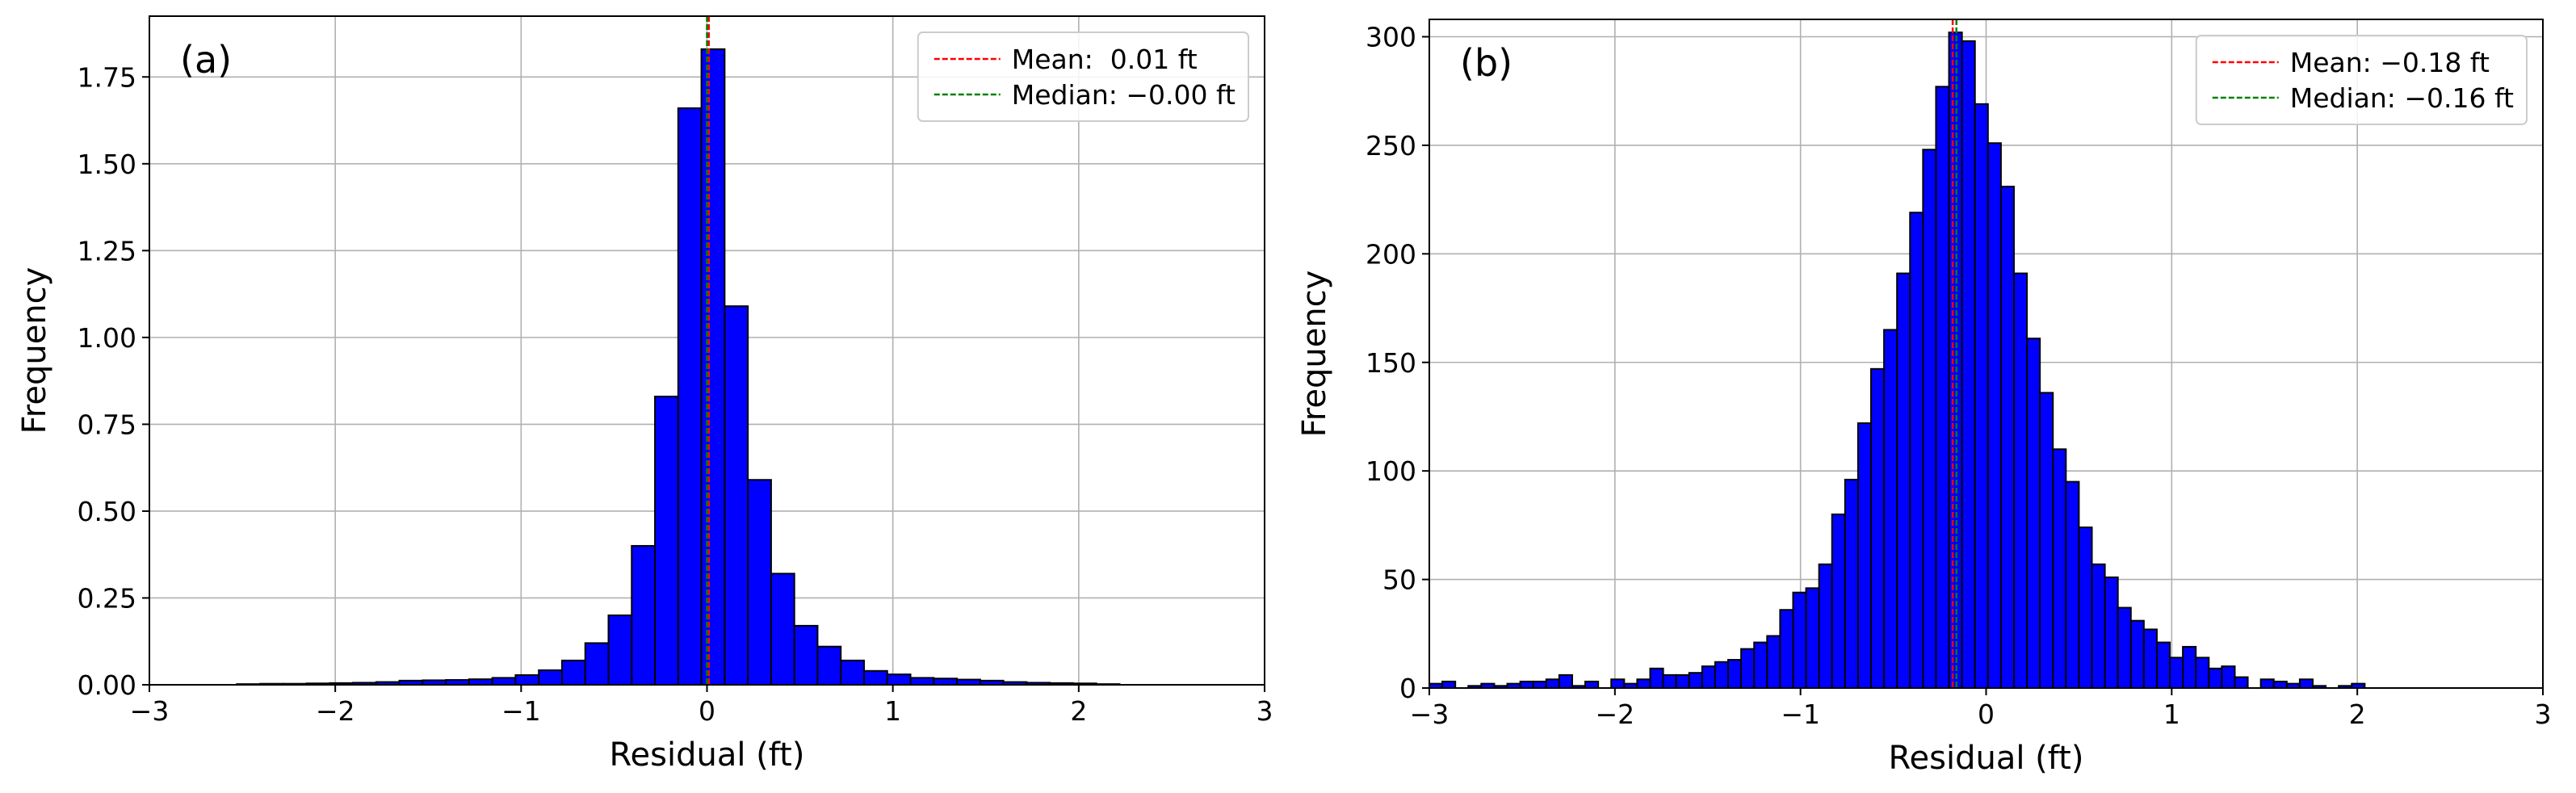  I want to click on y-tick-label: 0.50, so click(107, 511).